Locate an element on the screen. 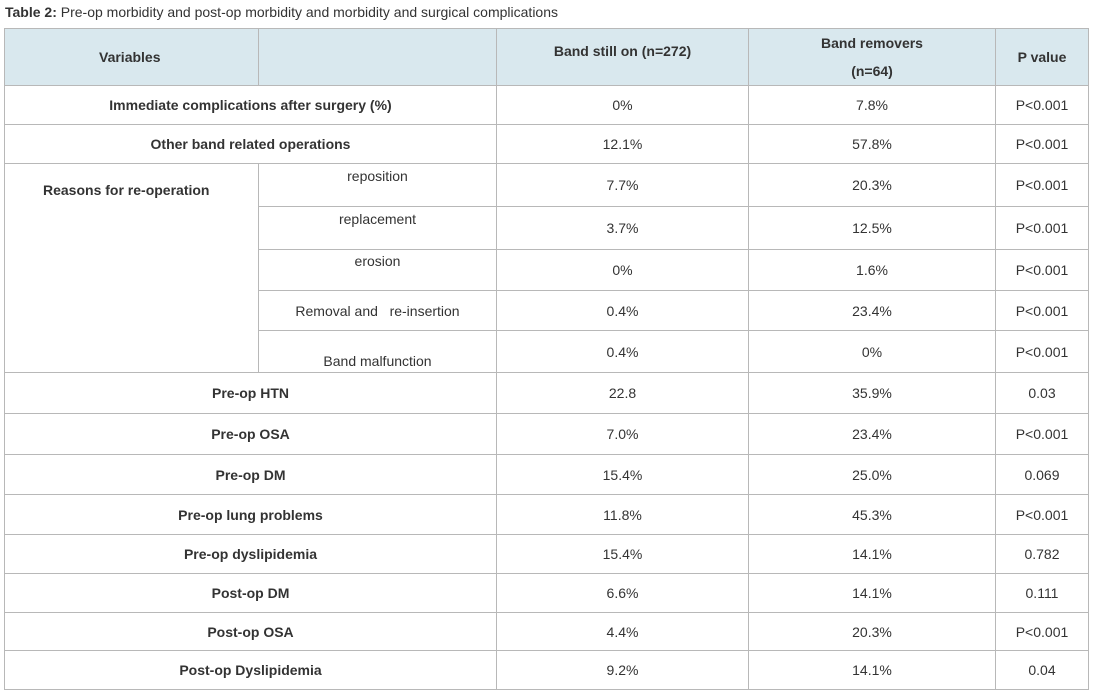 The image size is (1104, 690). table-row: Pre-op HTN 22.8 35.9% 0.03 is located at coordinates (546, 393).